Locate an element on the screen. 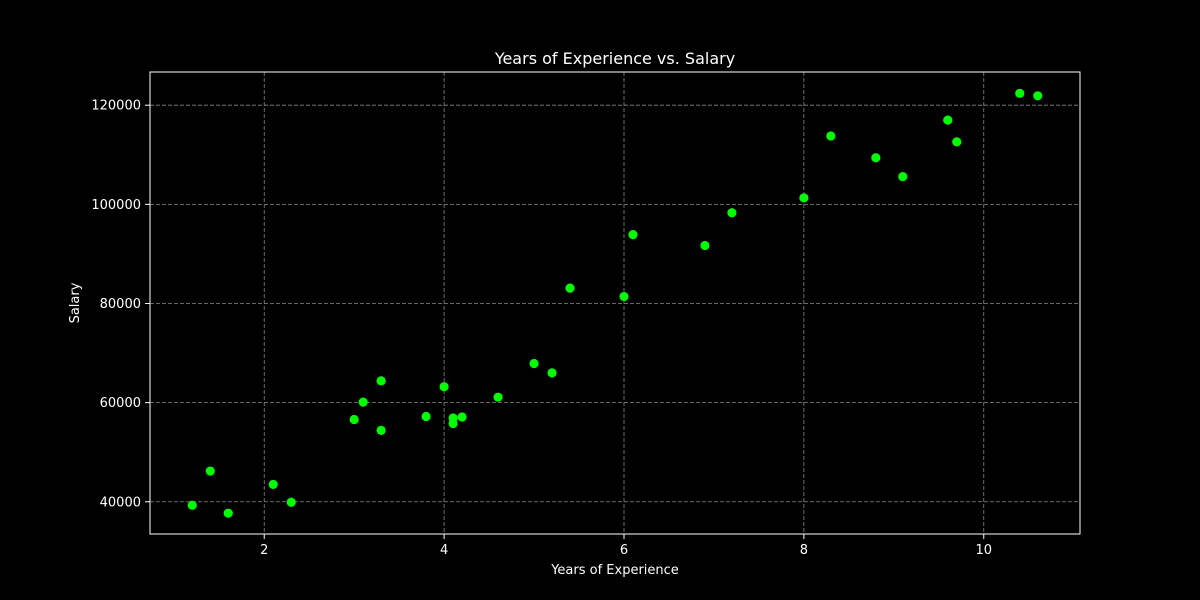 This screenshot has height=600, width=1200. x-tick-label: 2 is located at coordinates (264, 550).